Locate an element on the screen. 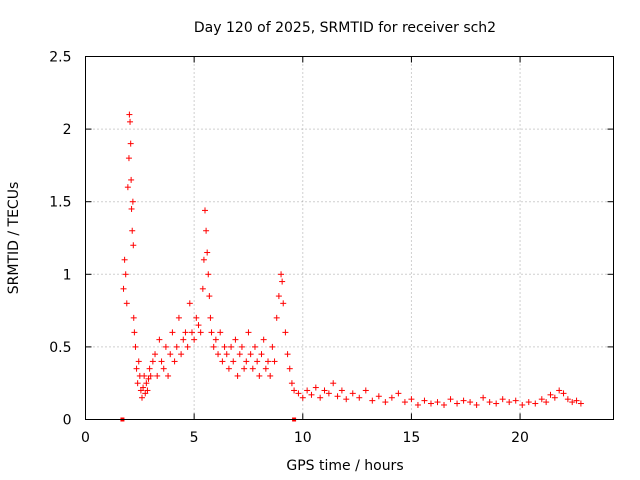 This screenshot has width=640, height=480. y-tick-label: 1.5 is located at coordinates (60, 203).